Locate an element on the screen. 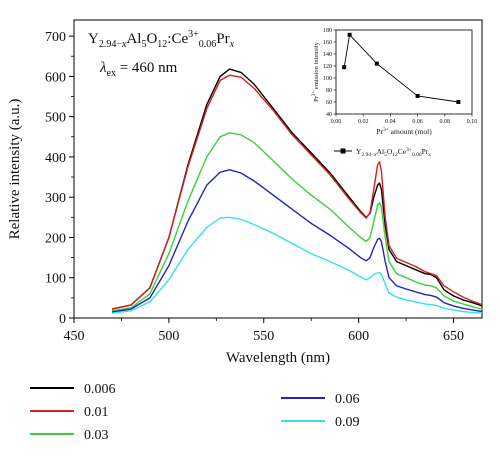 The height and width of the screenshot is (462, 500). y-axis-label: Relative intensity (a.u.) is located at coordinates (15, 169).